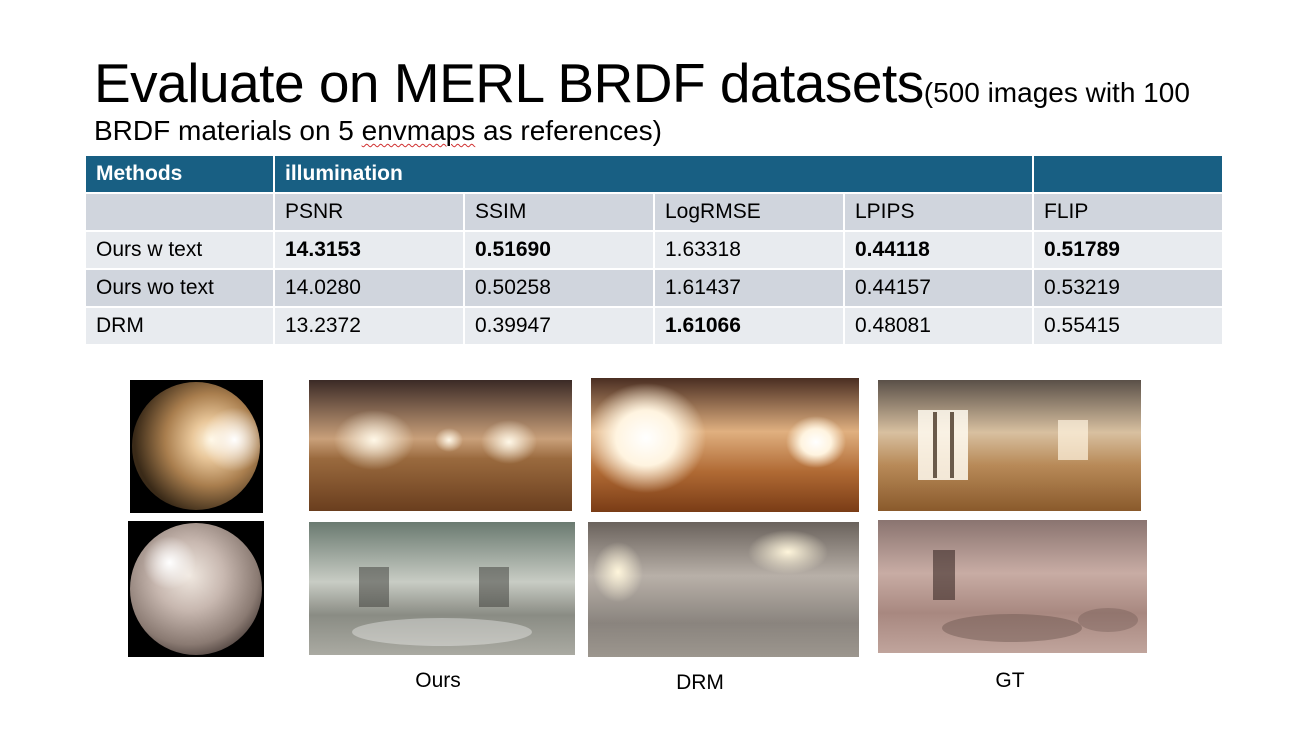  Describe the element at coordinates (1010, 680) in the screenshot. I see `label-gt: GT` at that location.